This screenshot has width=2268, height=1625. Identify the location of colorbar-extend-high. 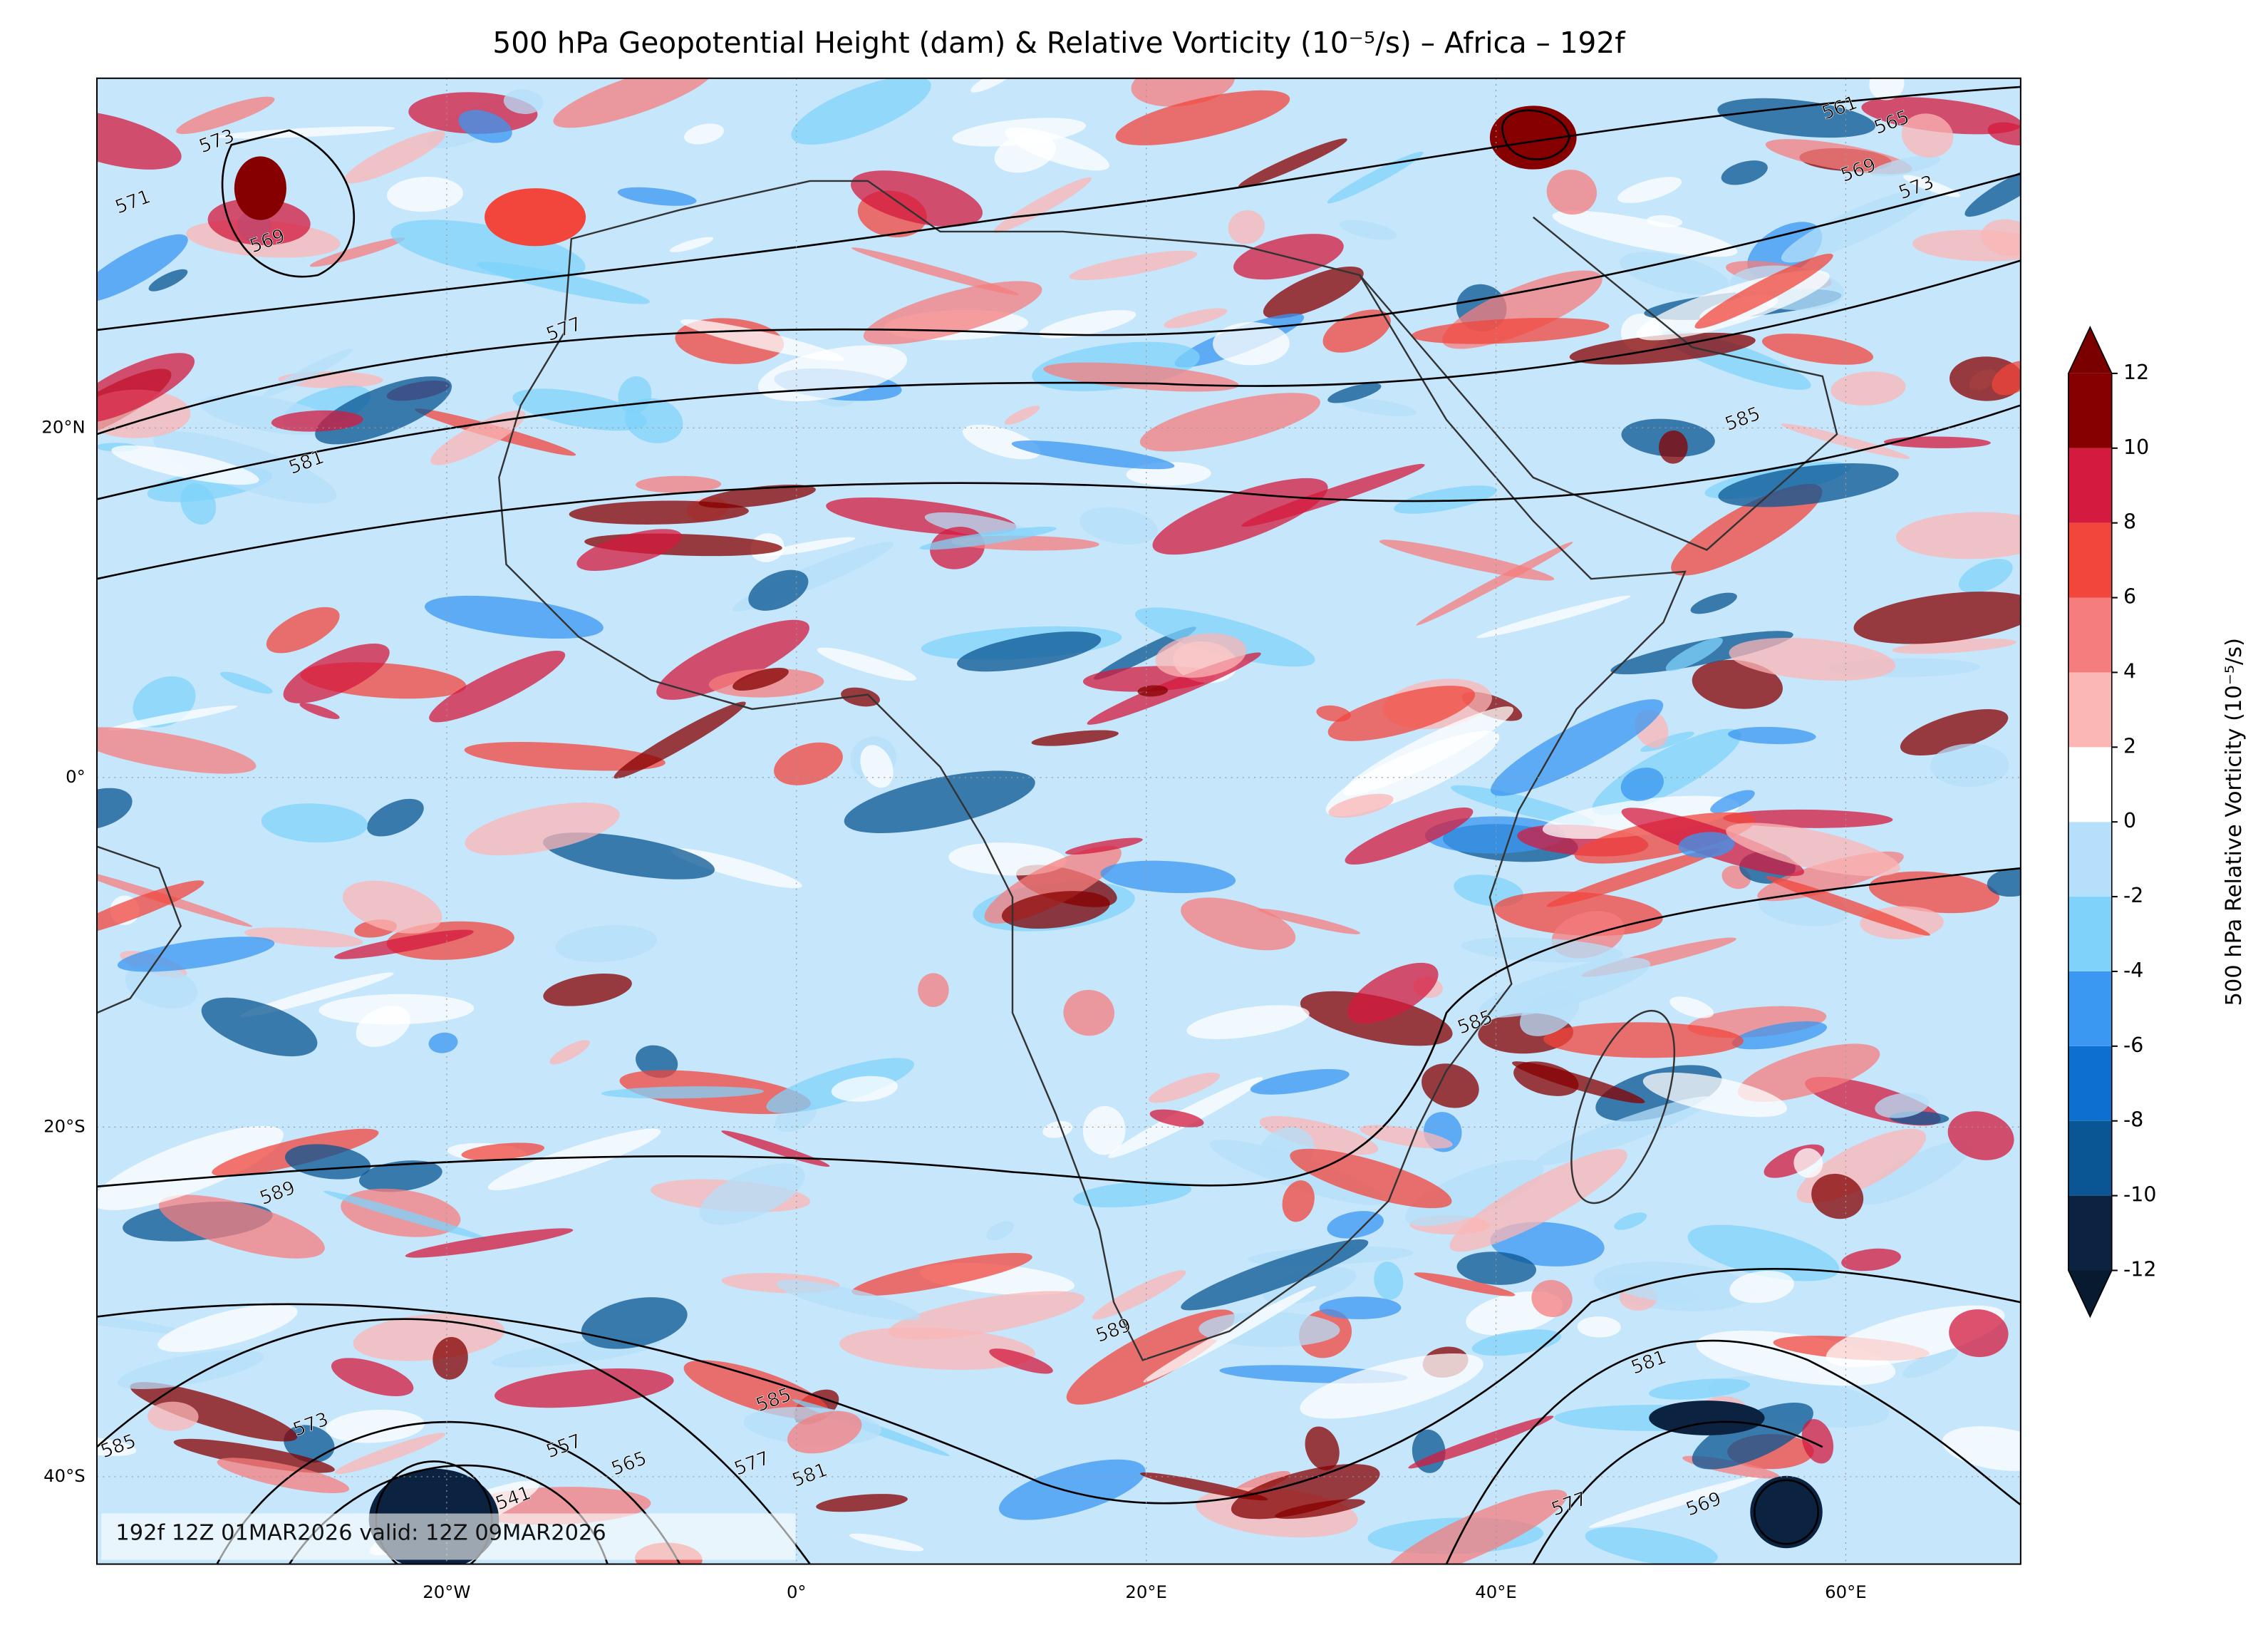
(2090, 350).